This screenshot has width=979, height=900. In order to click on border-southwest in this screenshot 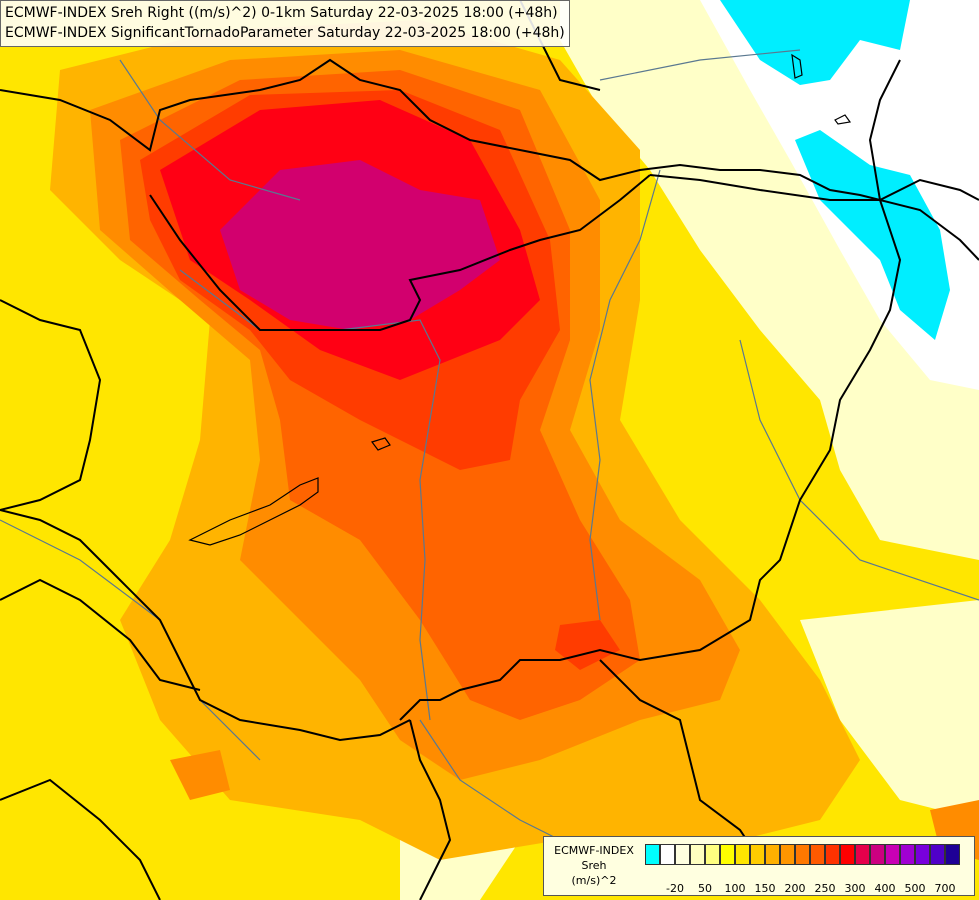, I will do `click(205, 625)`.